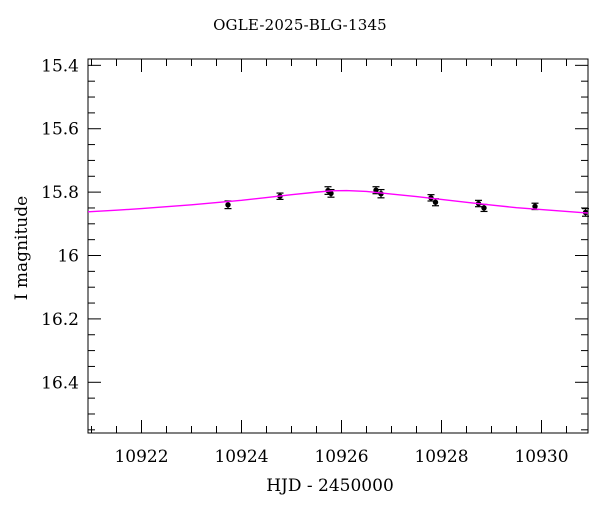 The width and height of the screenshot is (600, 512). What do you see at coordinates (60, 66) in the screenshot?
I see `y-tick-label: 15.4` at bounding box center [60, 66].